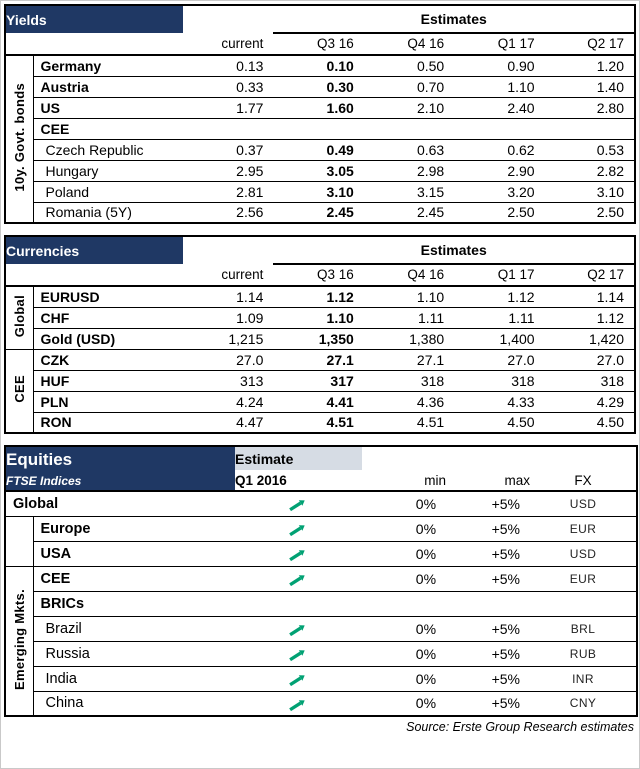 The height and width of the screenshot is (769, 640). What do you see at coordinates (108, 149) in the screenshot?
I see `row-label: Czech Republic` at bounding box center [108, 149].